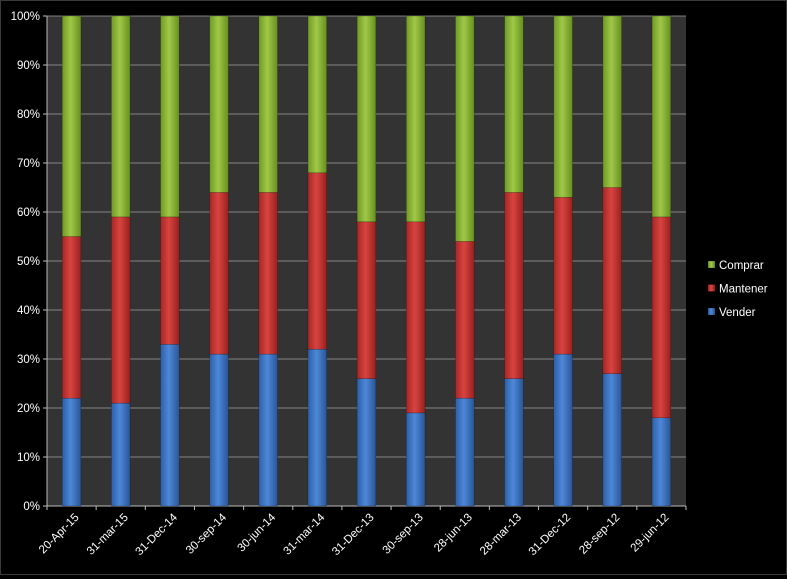 This screenshot has width=787, height=579. I want to click on x-tick-label: 30-jun-14, so click(256, 532).